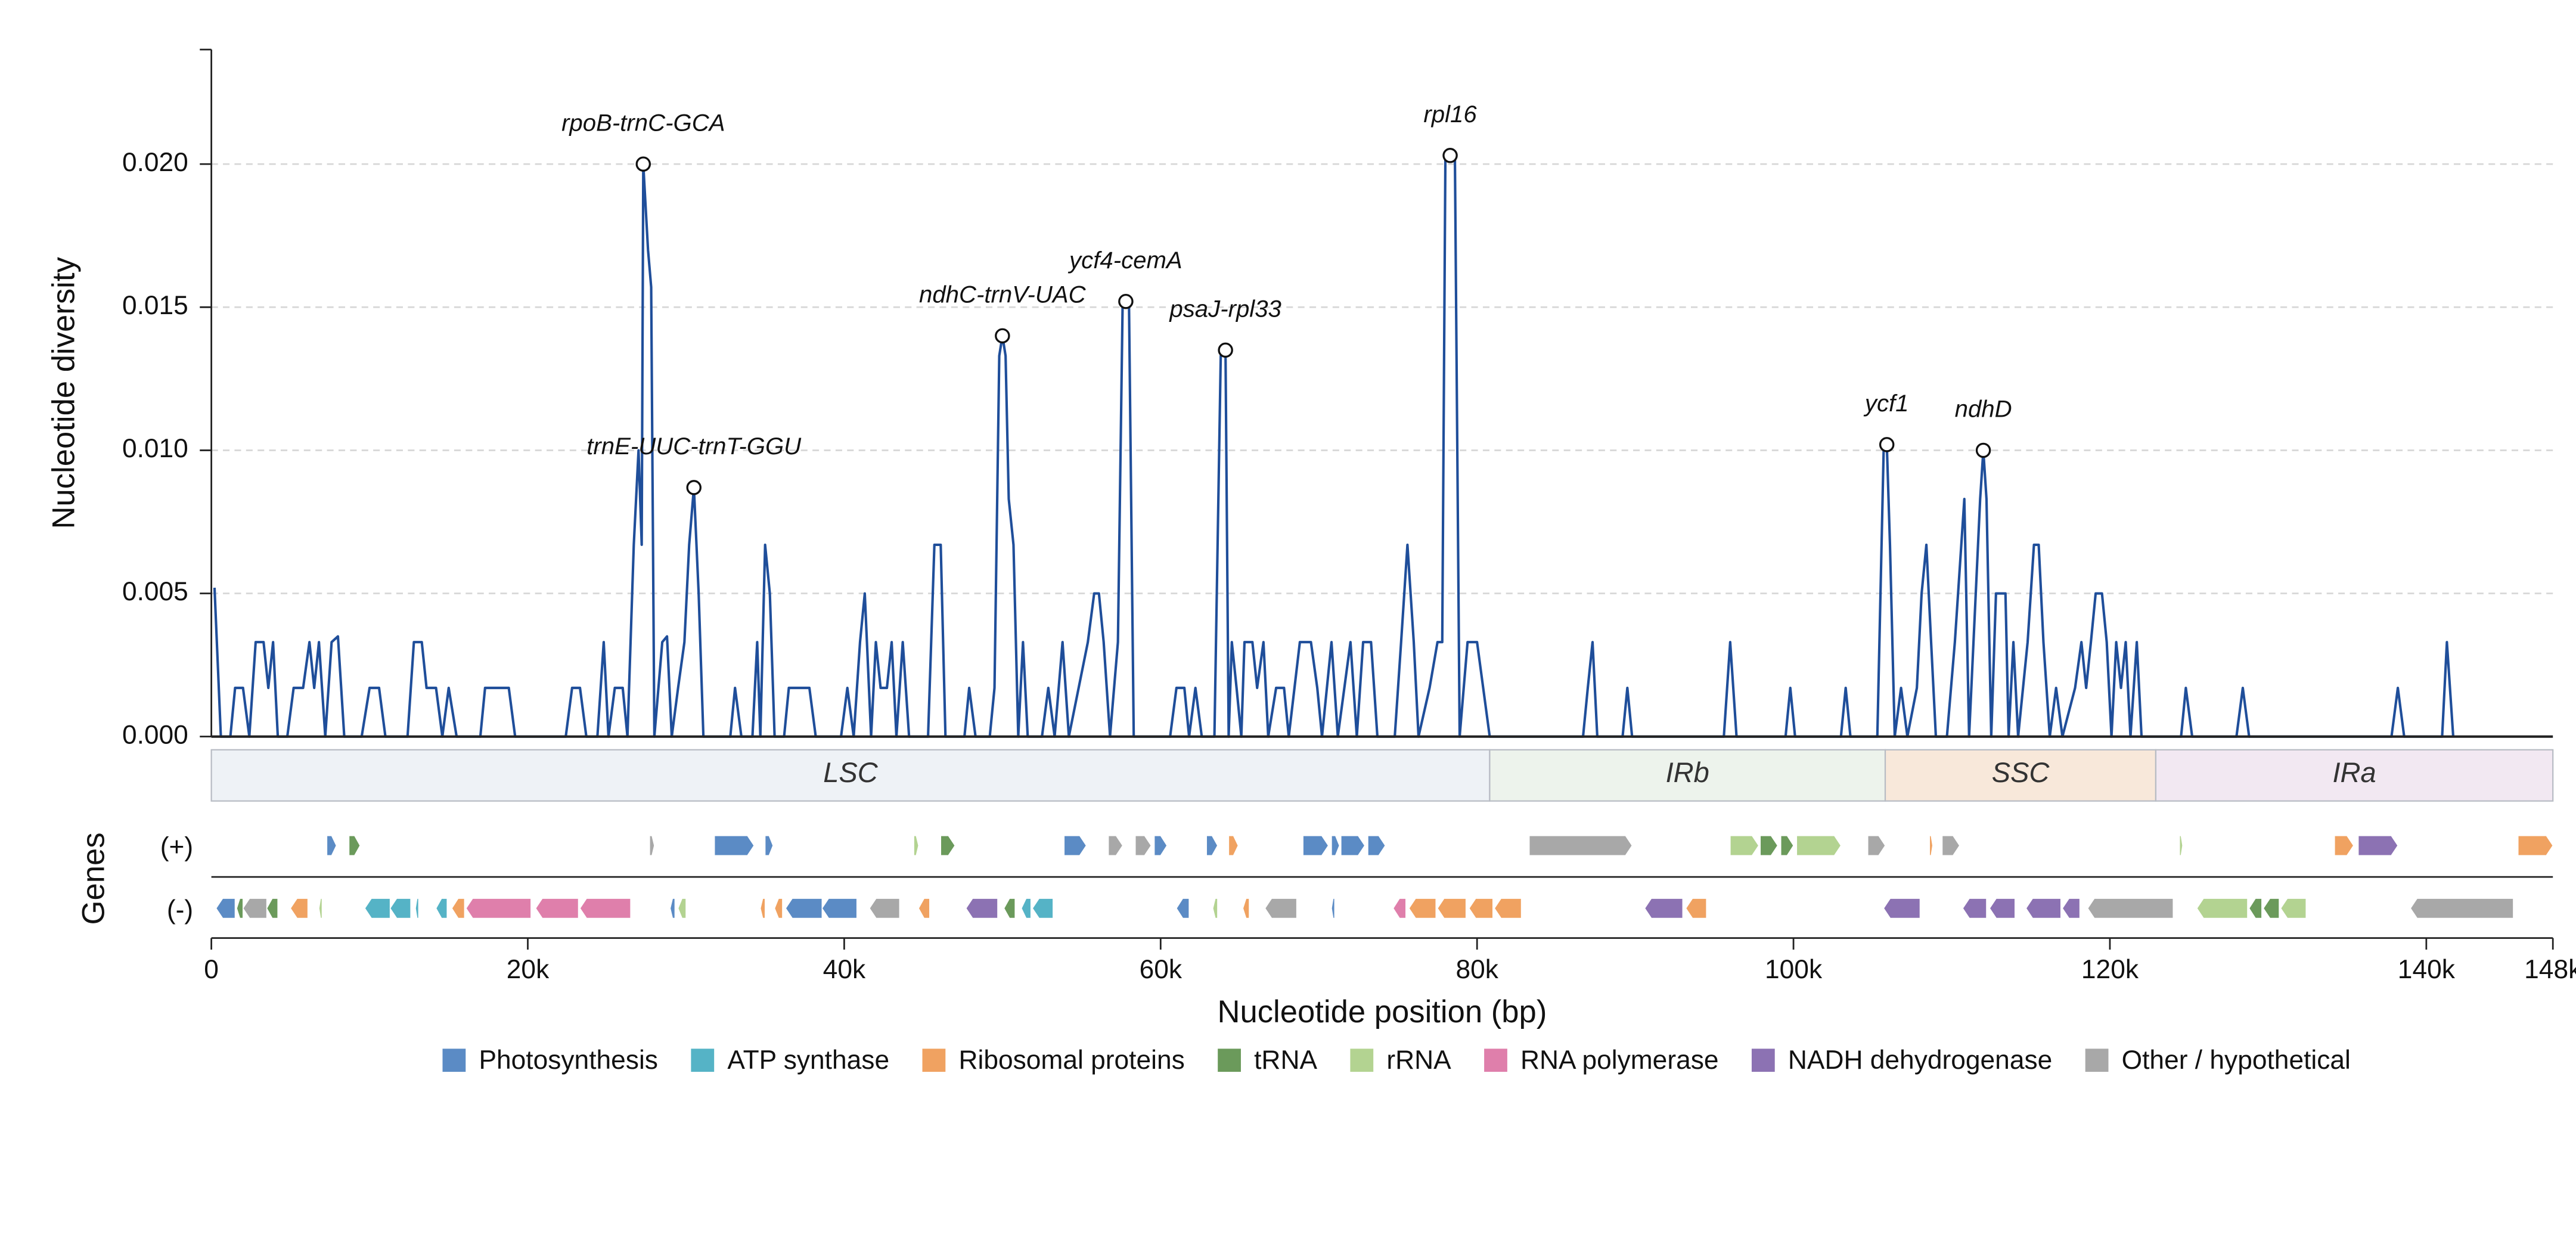  What do you see at coordinates (177, 847) in the screenshot?
I see `plus-strand-label: (+)` at bounding box center [177, 847].